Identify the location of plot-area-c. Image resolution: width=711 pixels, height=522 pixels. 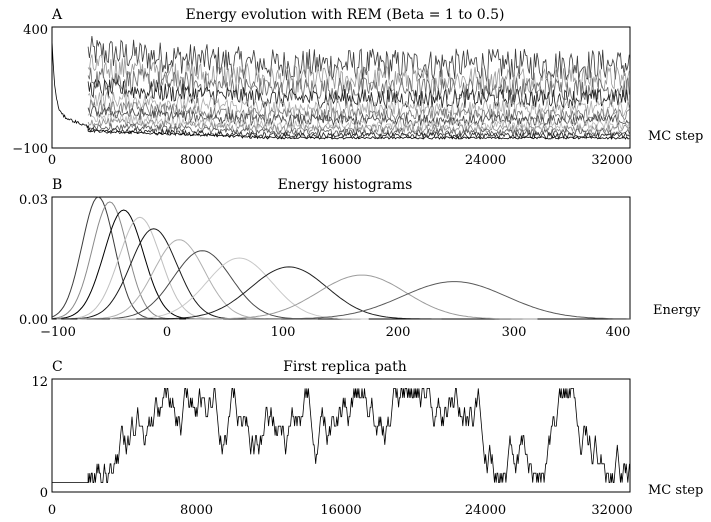
(341, 435).